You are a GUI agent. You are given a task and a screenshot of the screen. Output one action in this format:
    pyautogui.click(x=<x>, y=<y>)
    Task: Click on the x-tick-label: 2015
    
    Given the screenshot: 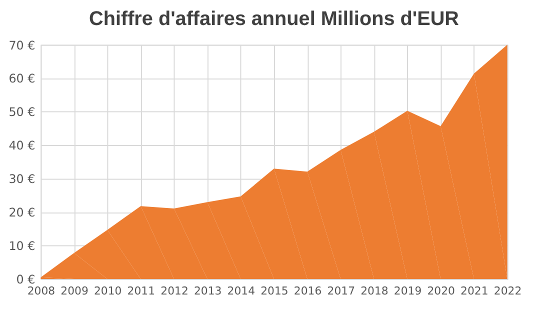 What is the action you would take?
    pyautogui.click(x=274, y=291)
    